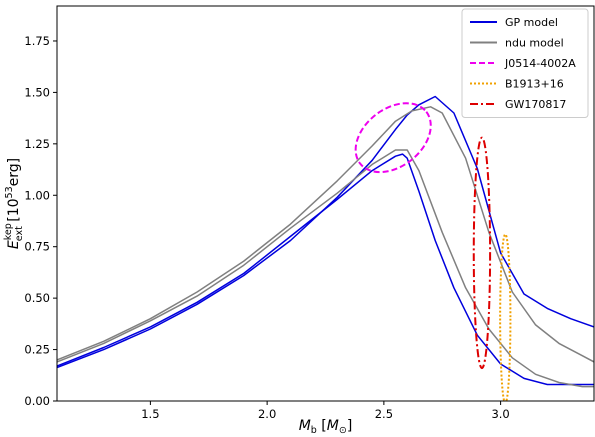 Image resolution: width=595 pixels, height=437 pixels. I want to click on legend-label: J0514-4002A, so click(540, 63).